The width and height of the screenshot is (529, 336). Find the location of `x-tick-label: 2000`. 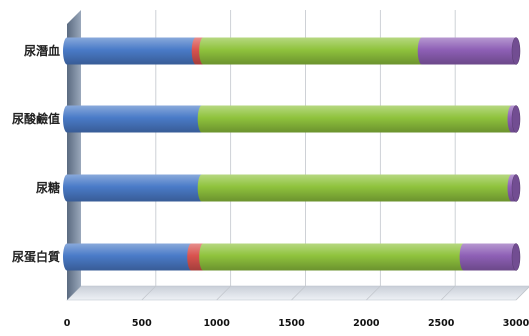

x-tick-label: 2000 is located at coordinates (366, 323).